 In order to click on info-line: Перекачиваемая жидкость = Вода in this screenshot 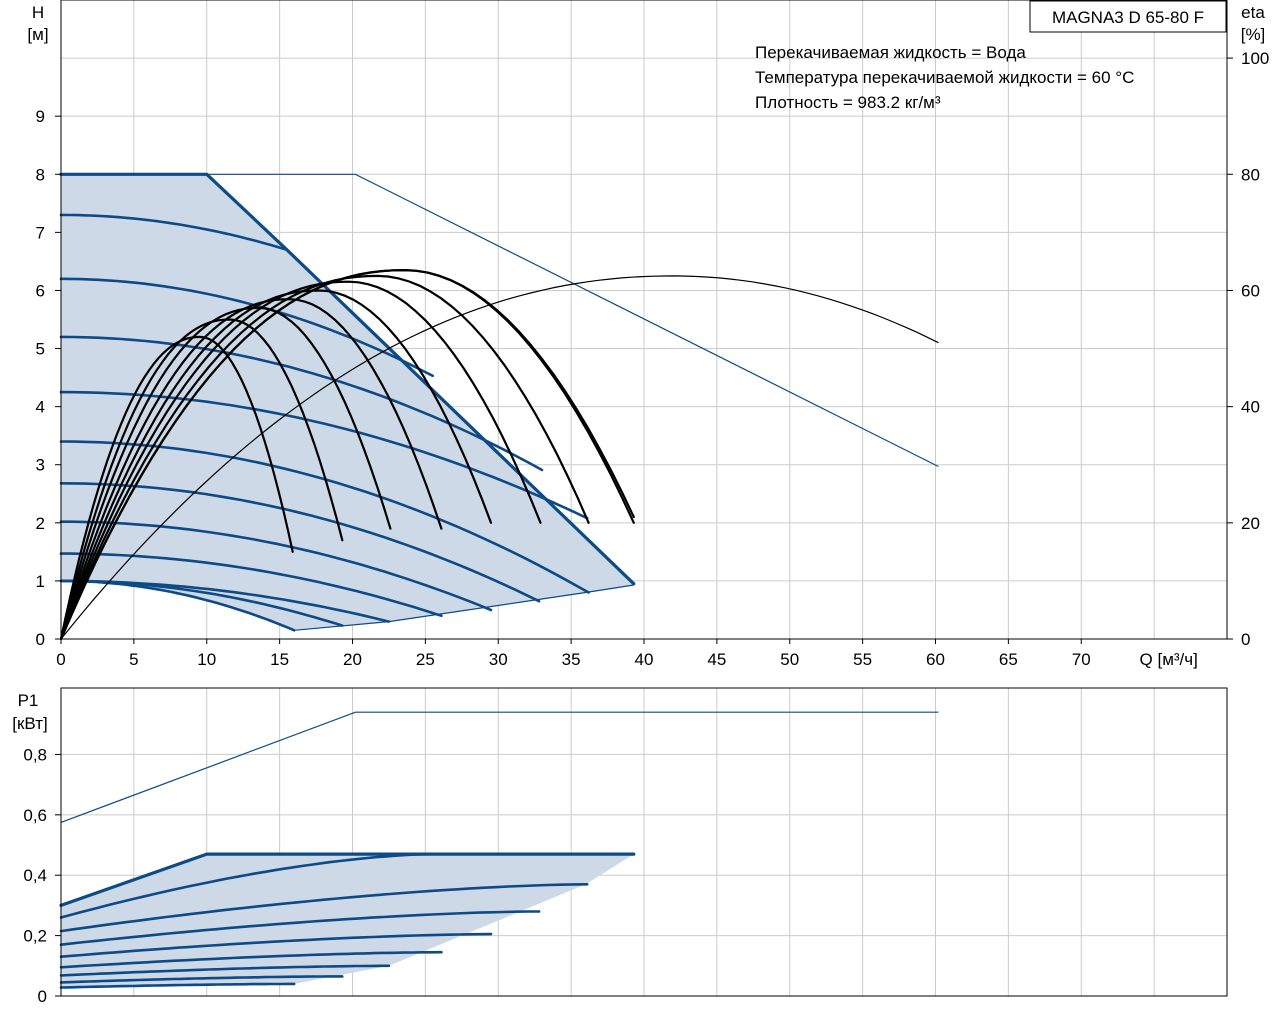, I will do `click(890, 52)`.